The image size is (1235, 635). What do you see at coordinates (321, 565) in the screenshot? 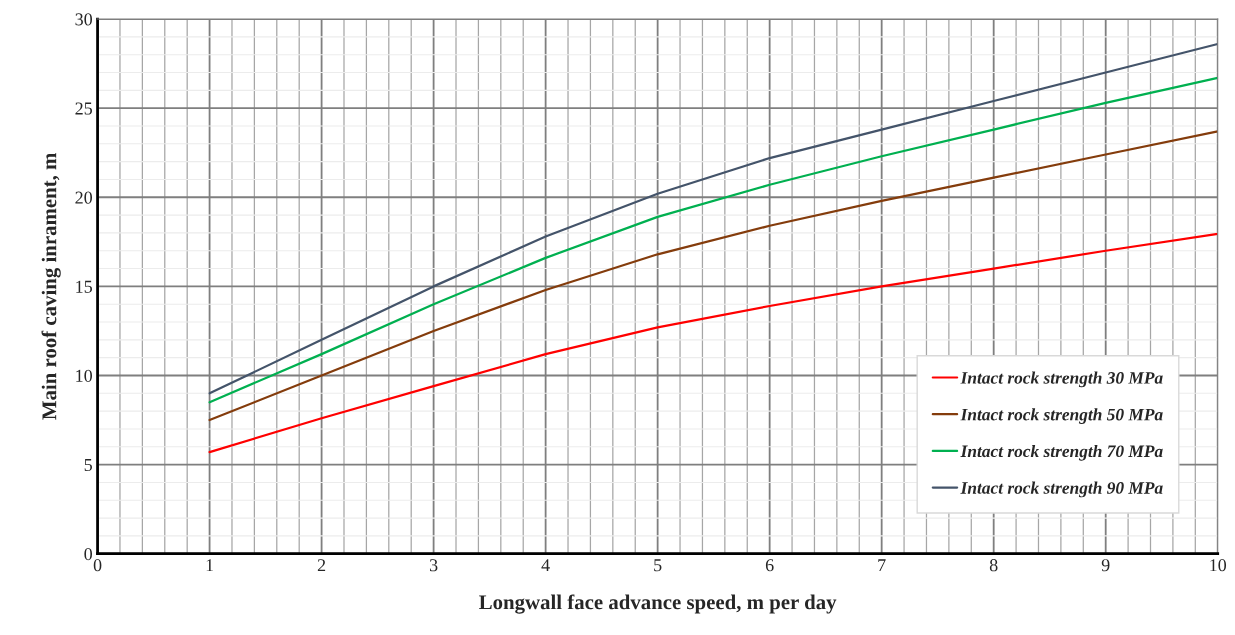
I see `x-tick-label: 2` at bounding box center [321, 565].